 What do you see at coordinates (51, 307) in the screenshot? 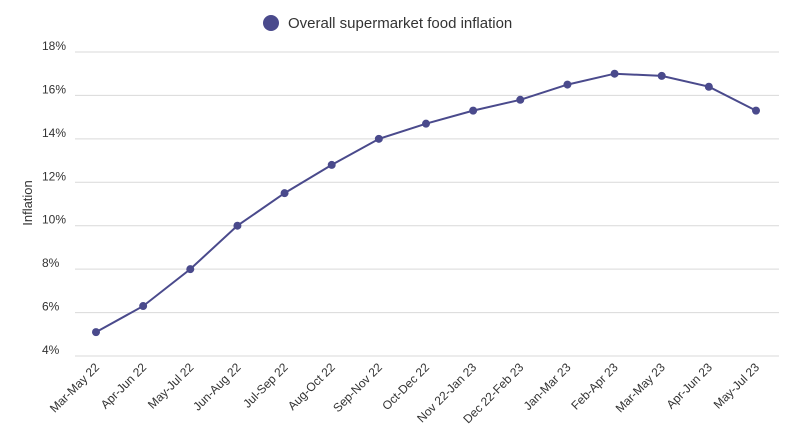
I see `y-tick-label: 6%` at bounding box center [51, 307].